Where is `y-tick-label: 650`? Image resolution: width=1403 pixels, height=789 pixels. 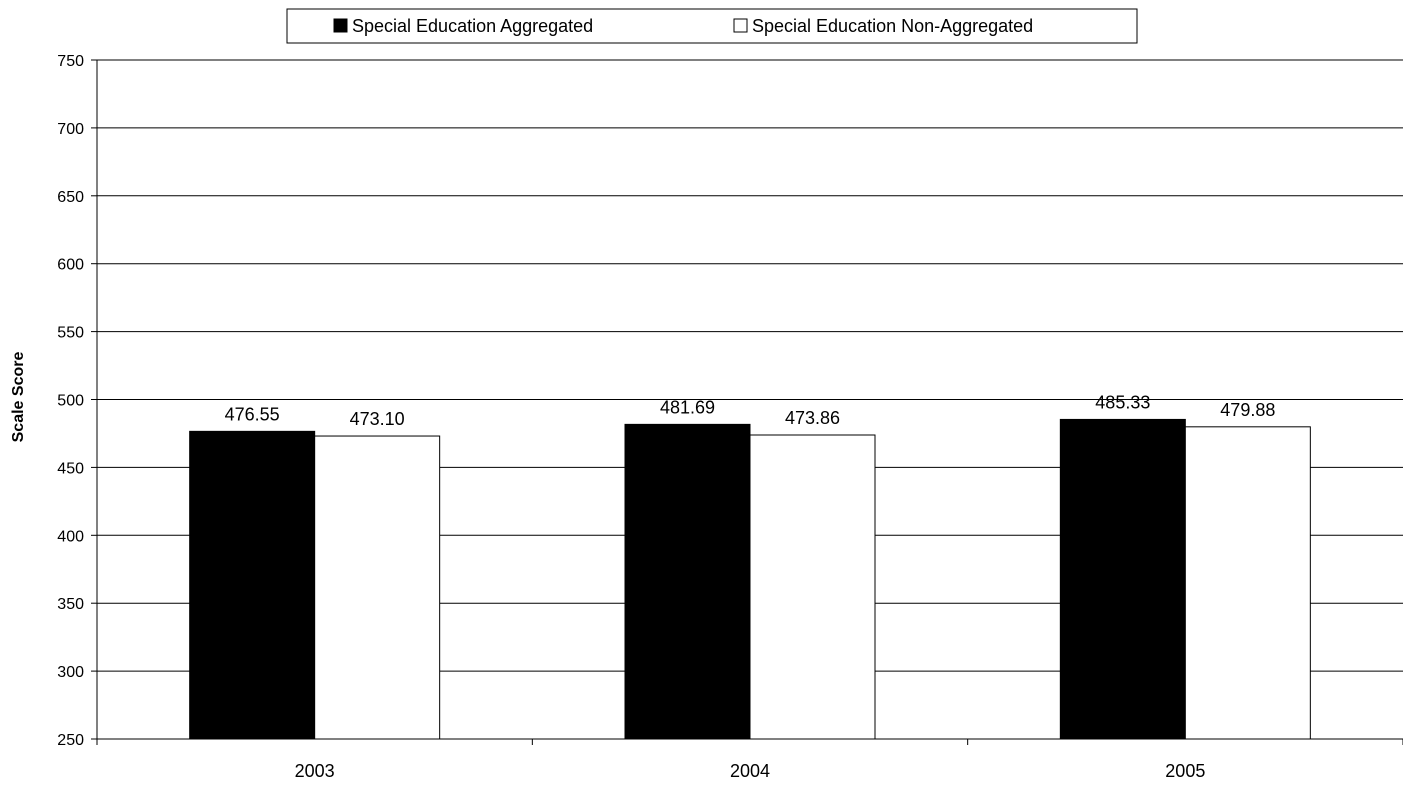
y-tick-label: 650 is located at coordinates (70, 197).